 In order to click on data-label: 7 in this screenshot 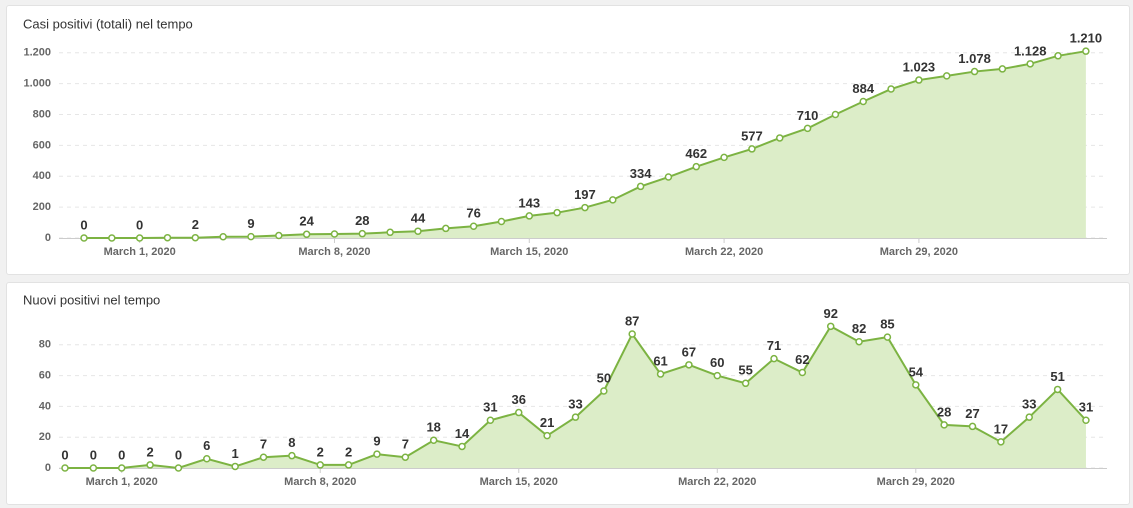, I will do `click(263, 444)`.